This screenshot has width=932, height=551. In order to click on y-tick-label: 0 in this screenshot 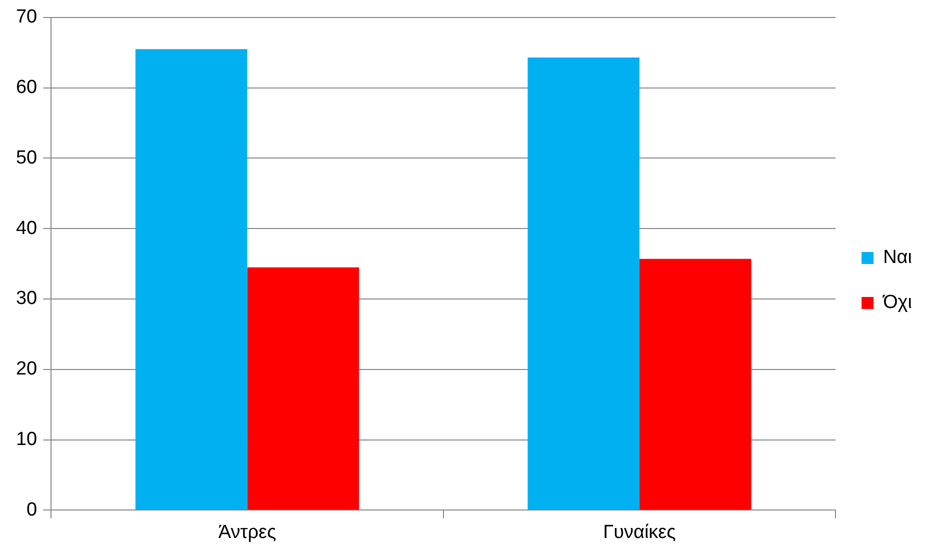, I will do `click(32, 509)`.